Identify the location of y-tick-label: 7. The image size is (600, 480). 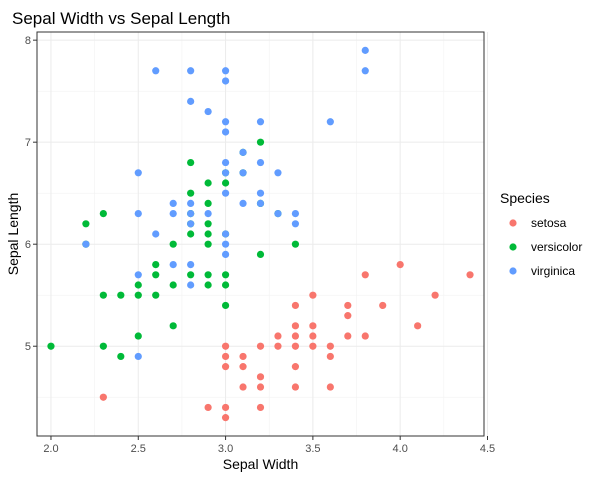
(28, 143).